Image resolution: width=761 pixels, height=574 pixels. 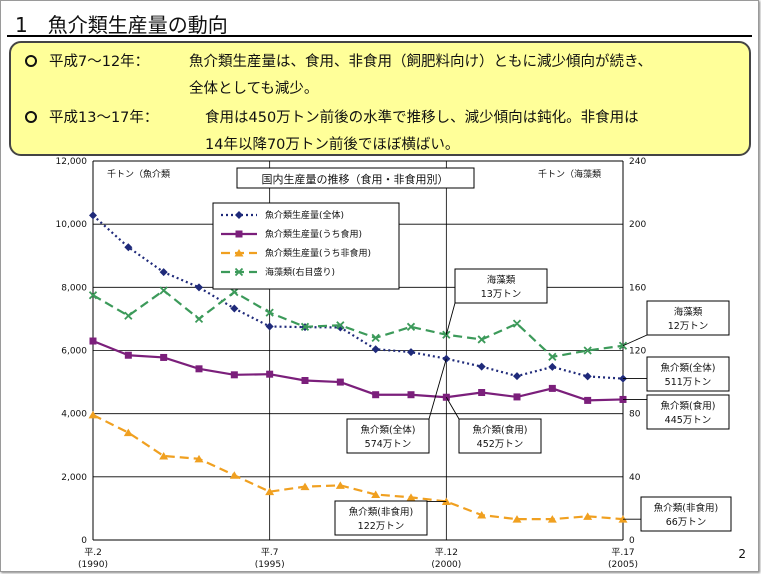 What do you see at coordinates (121, 25) in the screenshot?
I see `page-title: 1 魚介類生産量の動向` at bounding box center [121, 25].